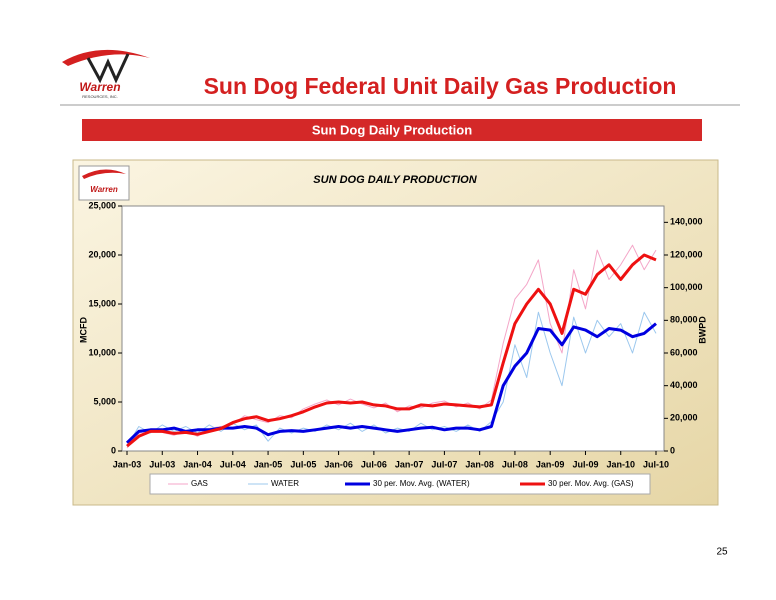 The height and width of the screenshot is (600, 776). What do you see at coordinates (591, 483) in the screenshot?
I see `legend-label: 30 per. Mov. Avg. (GAS)` at bounding box center [591, 483].